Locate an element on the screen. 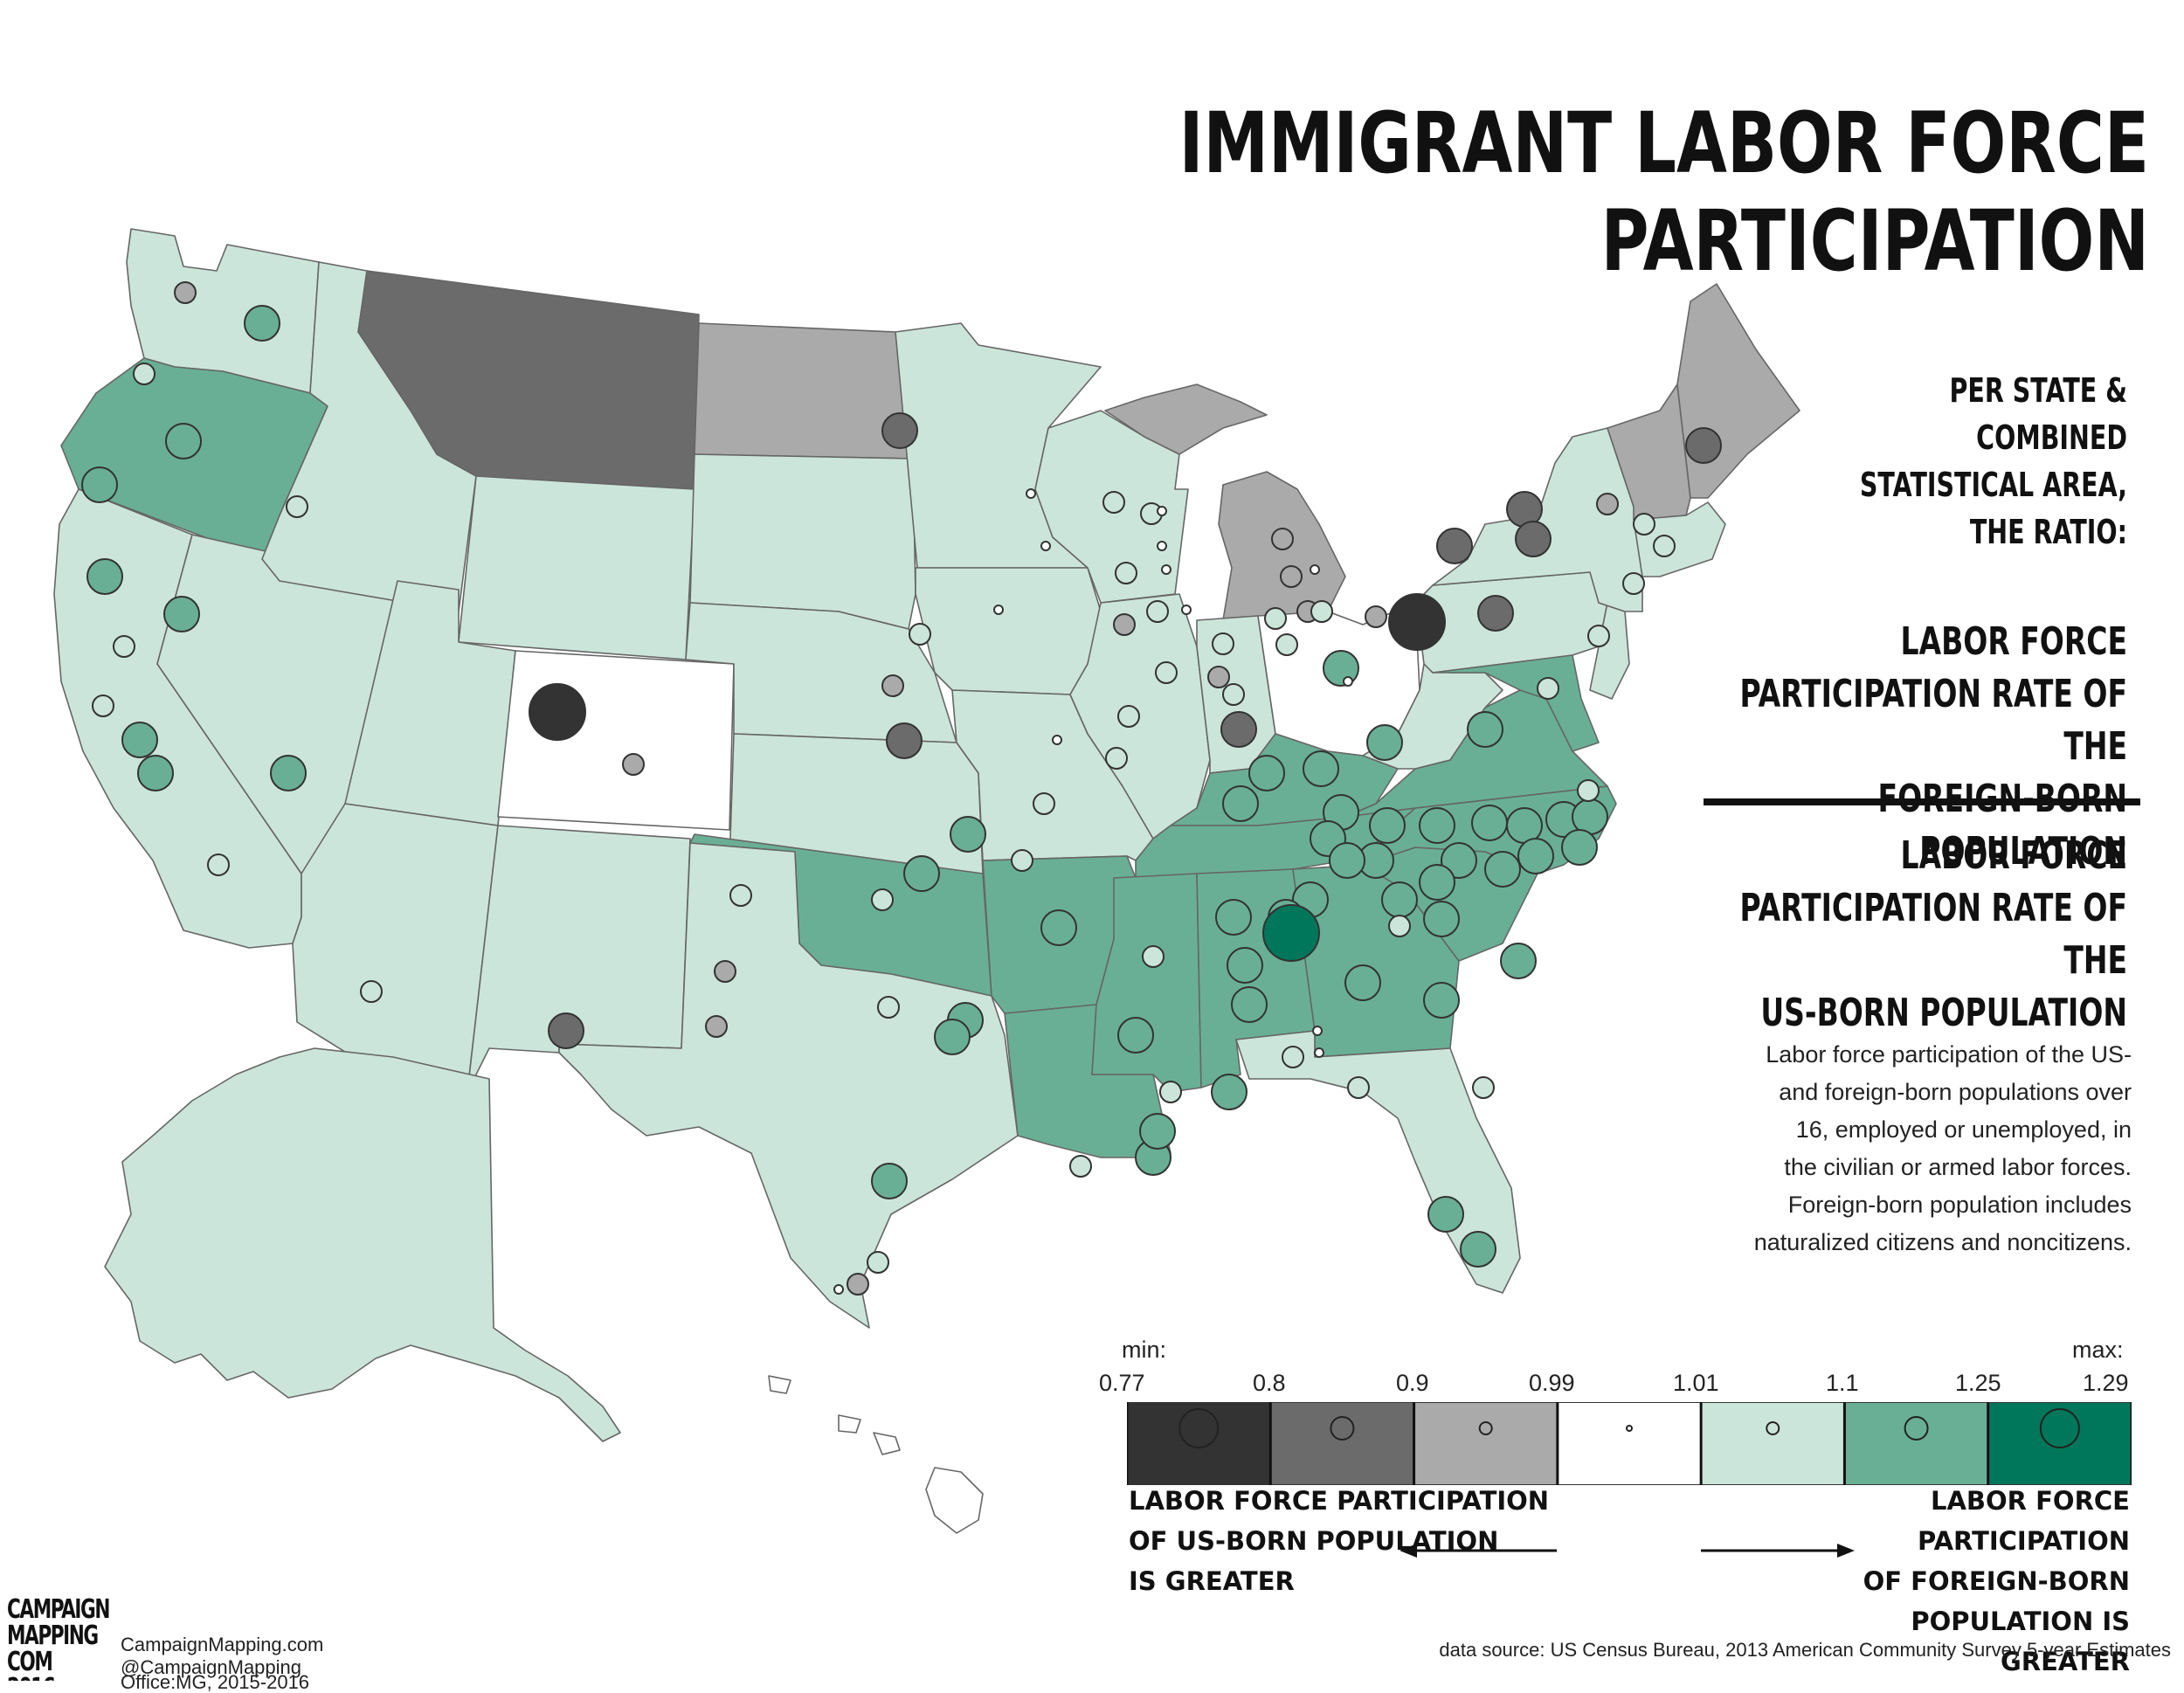  state-southern-new-england is located at coordinates (1679, 539).